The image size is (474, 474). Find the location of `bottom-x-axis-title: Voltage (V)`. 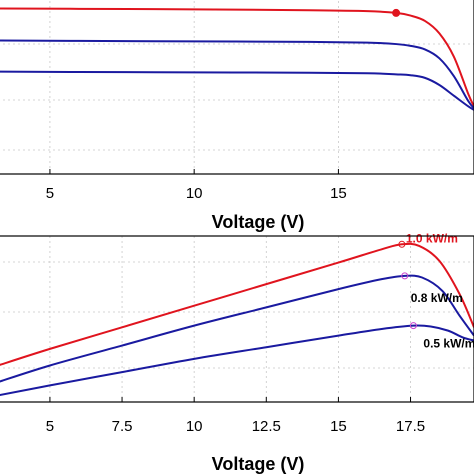

bottom-x-axis-title: Voltage (V) is located at coordinates (258, 464).